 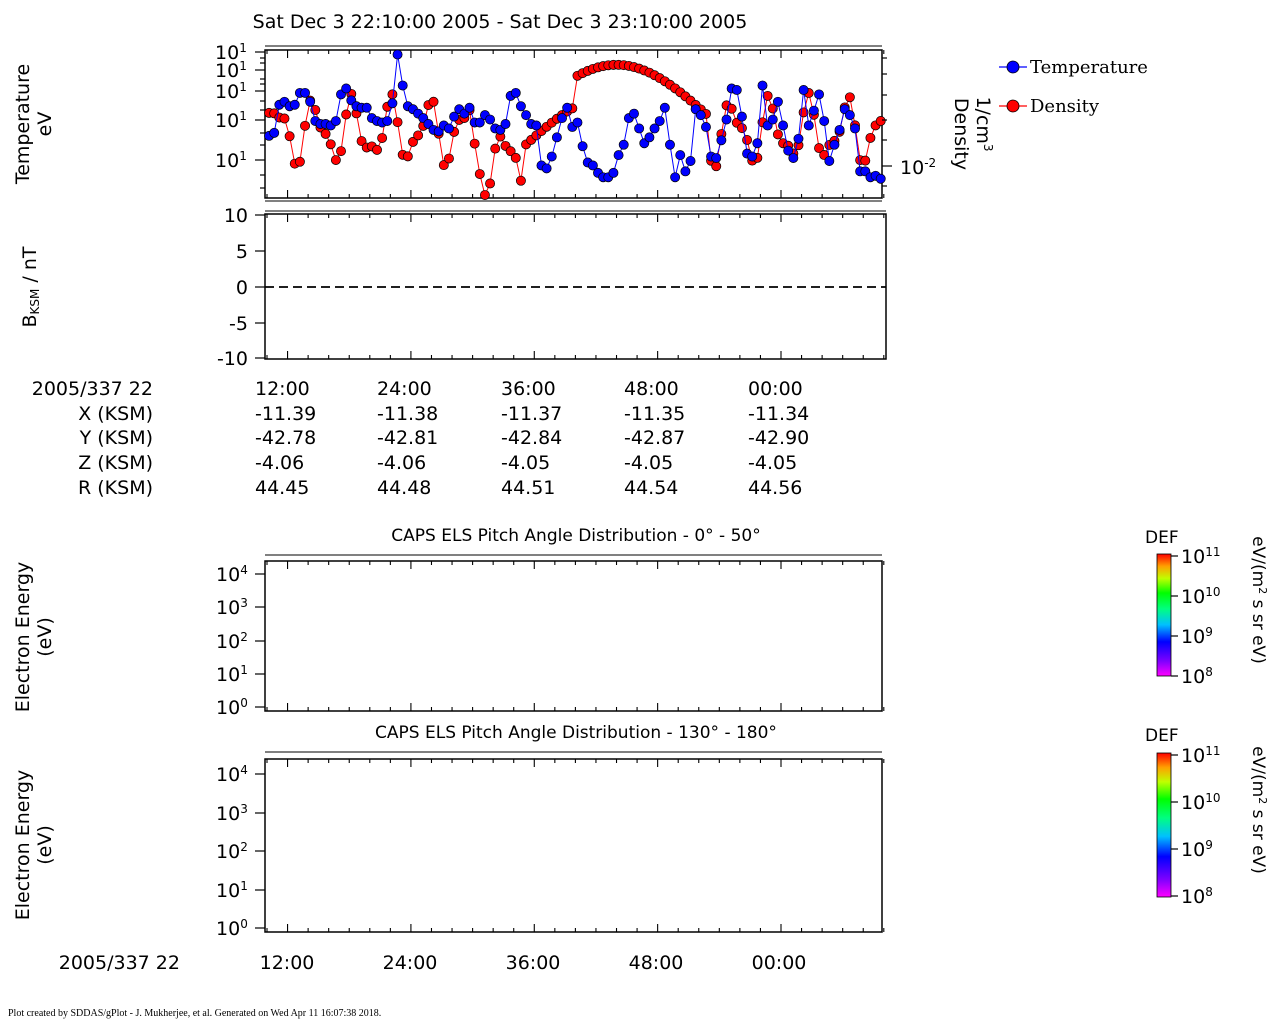 What do you see at coordinates (1013, 106) in the screenshot?
I see `legend-marker-density` at bounding box center [1013, 106].